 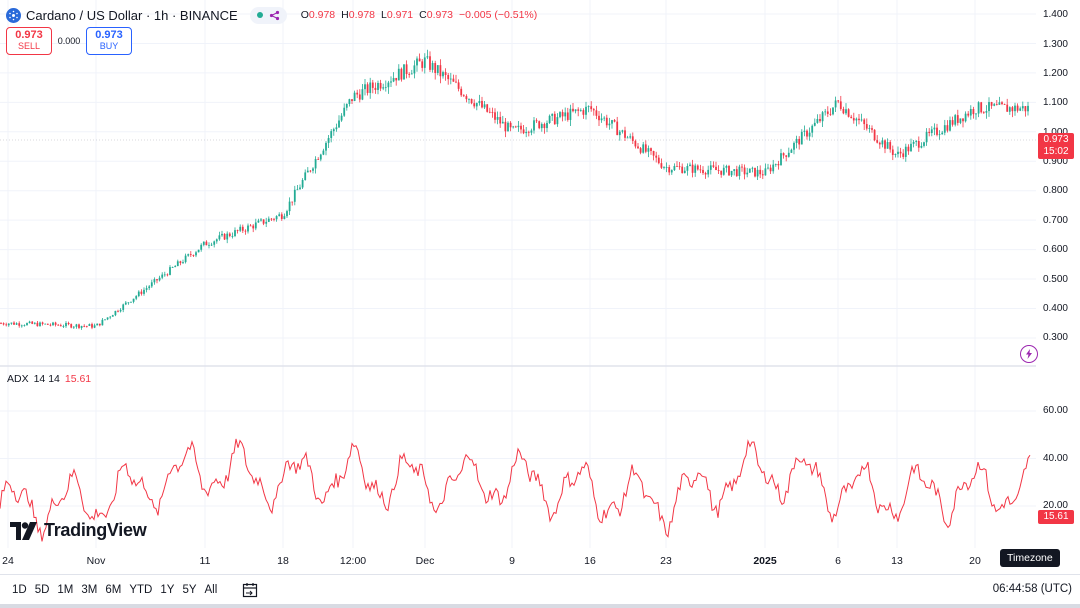 I want to click on price-axis-label: 0.300, so click(x=1055, y=337).